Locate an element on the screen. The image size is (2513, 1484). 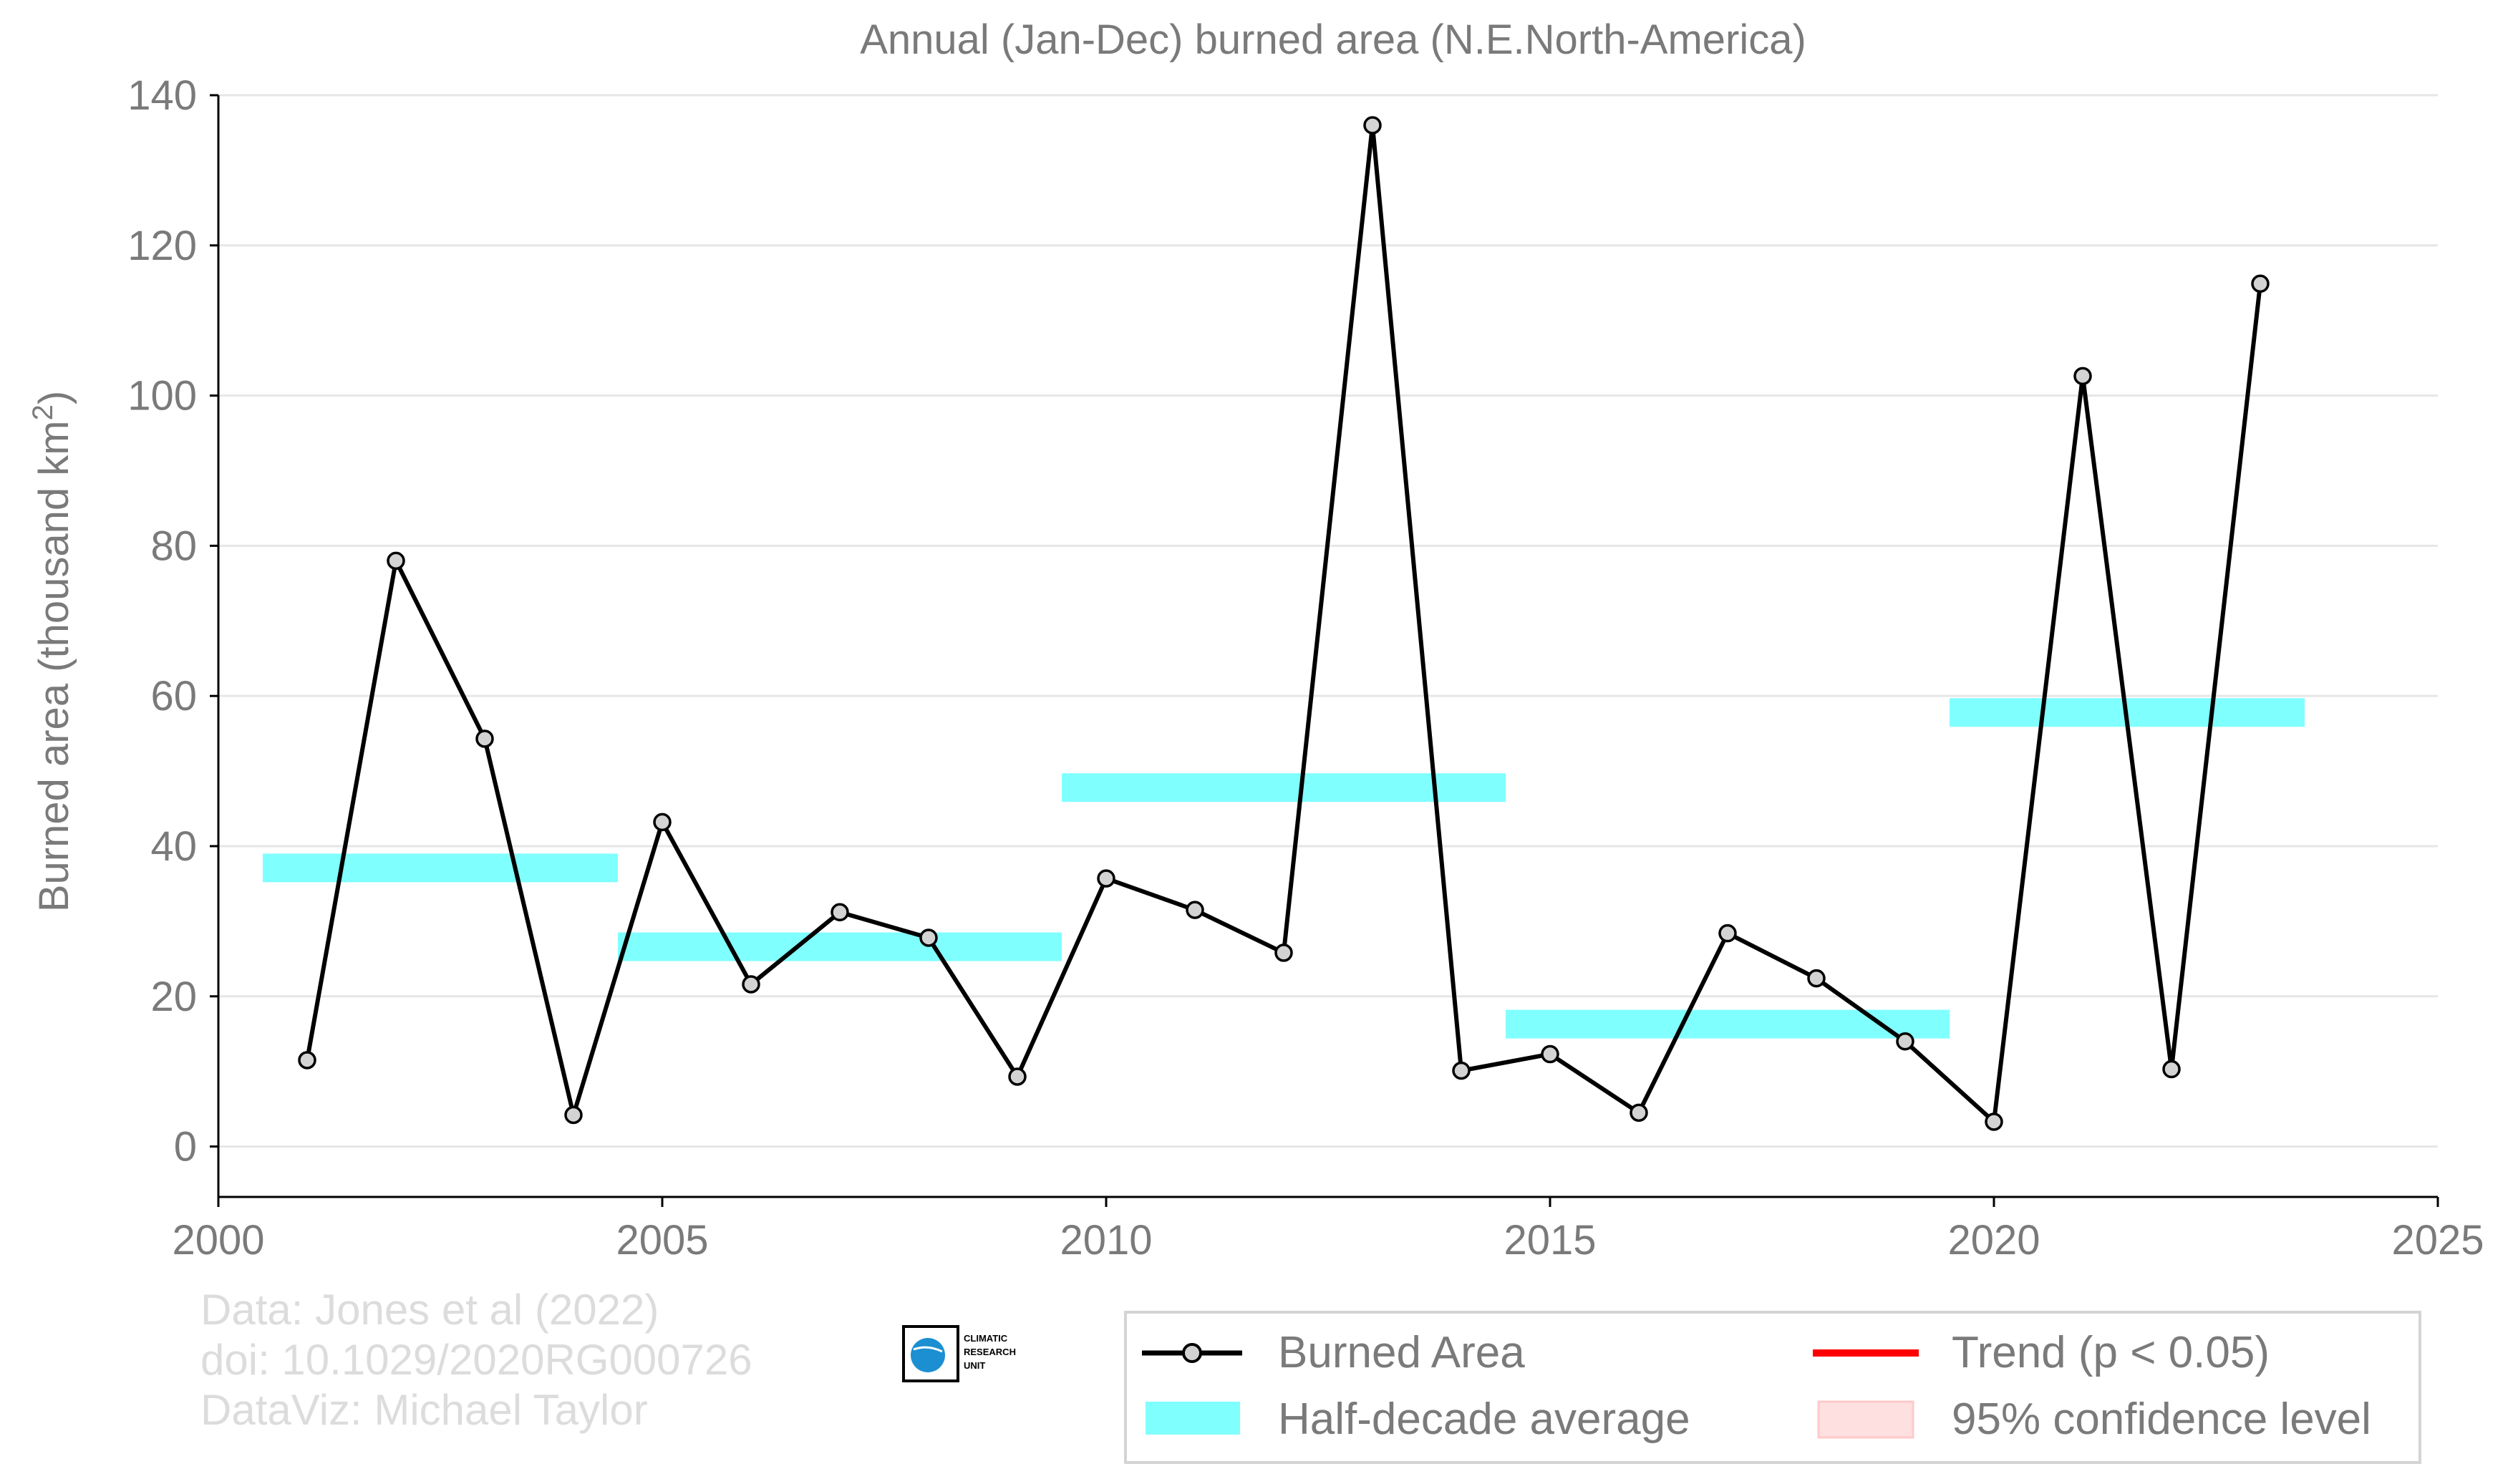
credit-data-source: Data: Jones et al (2022) is located at coordinates (430, 1310).